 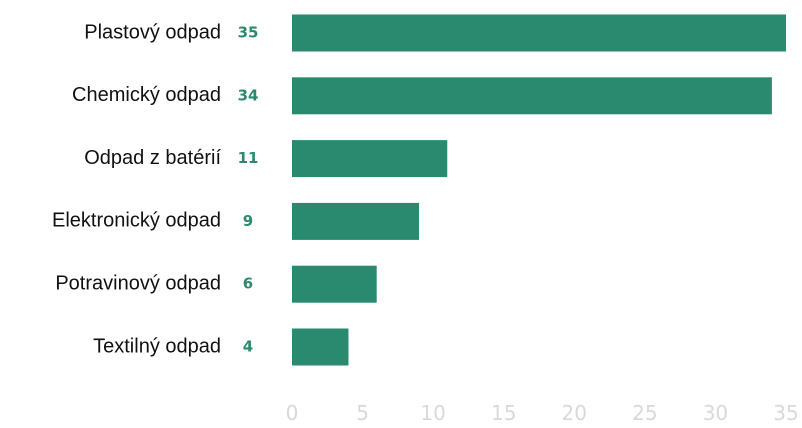 I want to click on value-label-3: 9, so click(x=248, y=221).